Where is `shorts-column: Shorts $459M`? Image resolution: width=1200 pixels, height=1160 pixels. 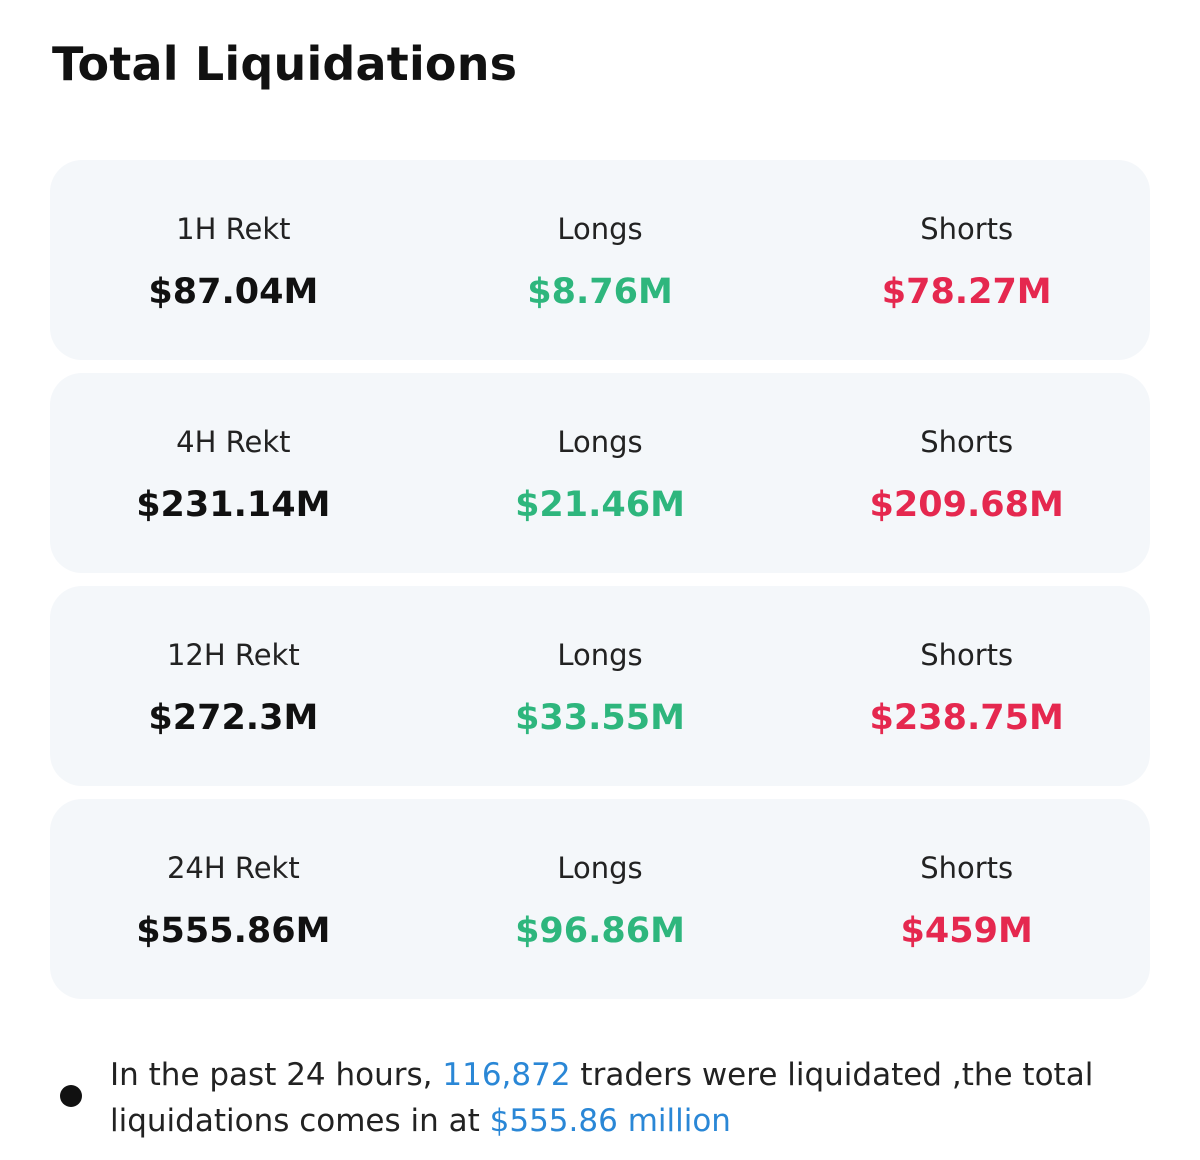 shorts-column: Shorts $459M is located at coordinates (966, 899).